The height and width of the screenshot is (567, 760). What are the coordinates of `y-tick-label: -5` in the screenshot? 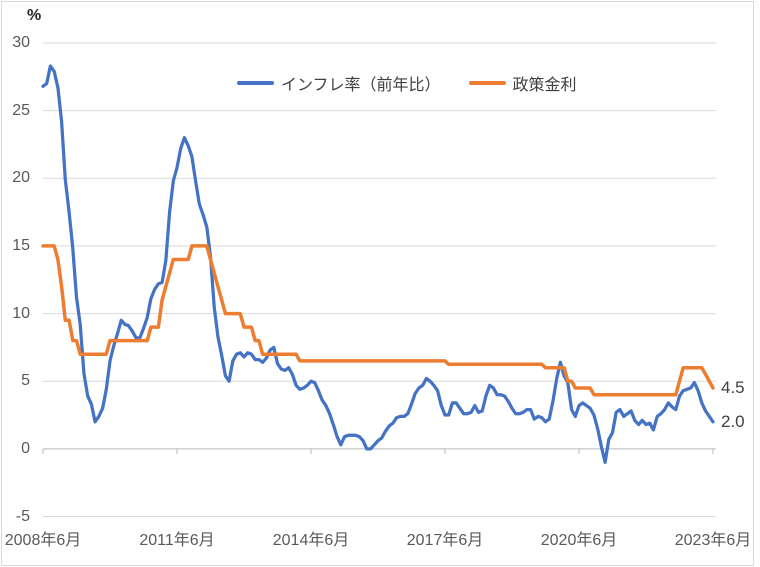 It's located at (22, 516).